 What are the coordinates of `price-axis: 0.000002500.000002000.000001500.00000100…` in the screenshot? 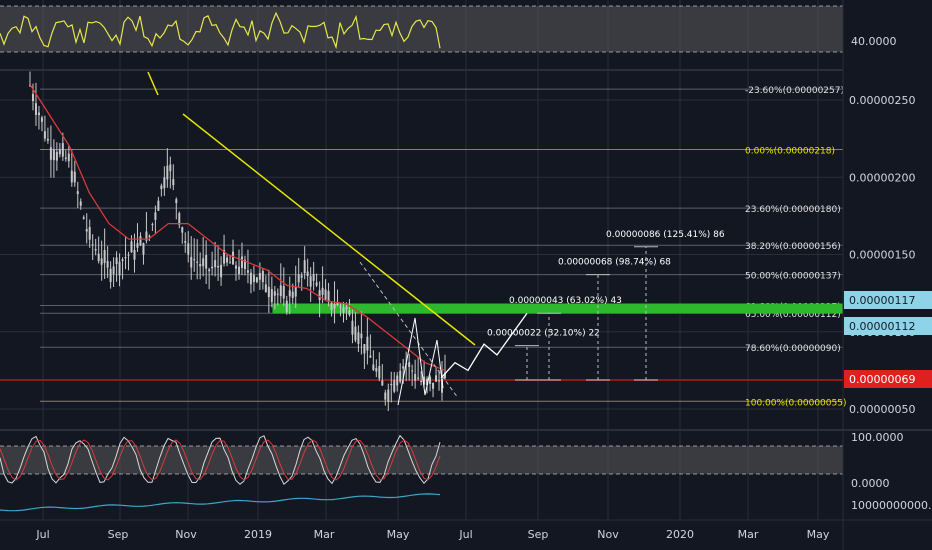 It's located at (882, 255).